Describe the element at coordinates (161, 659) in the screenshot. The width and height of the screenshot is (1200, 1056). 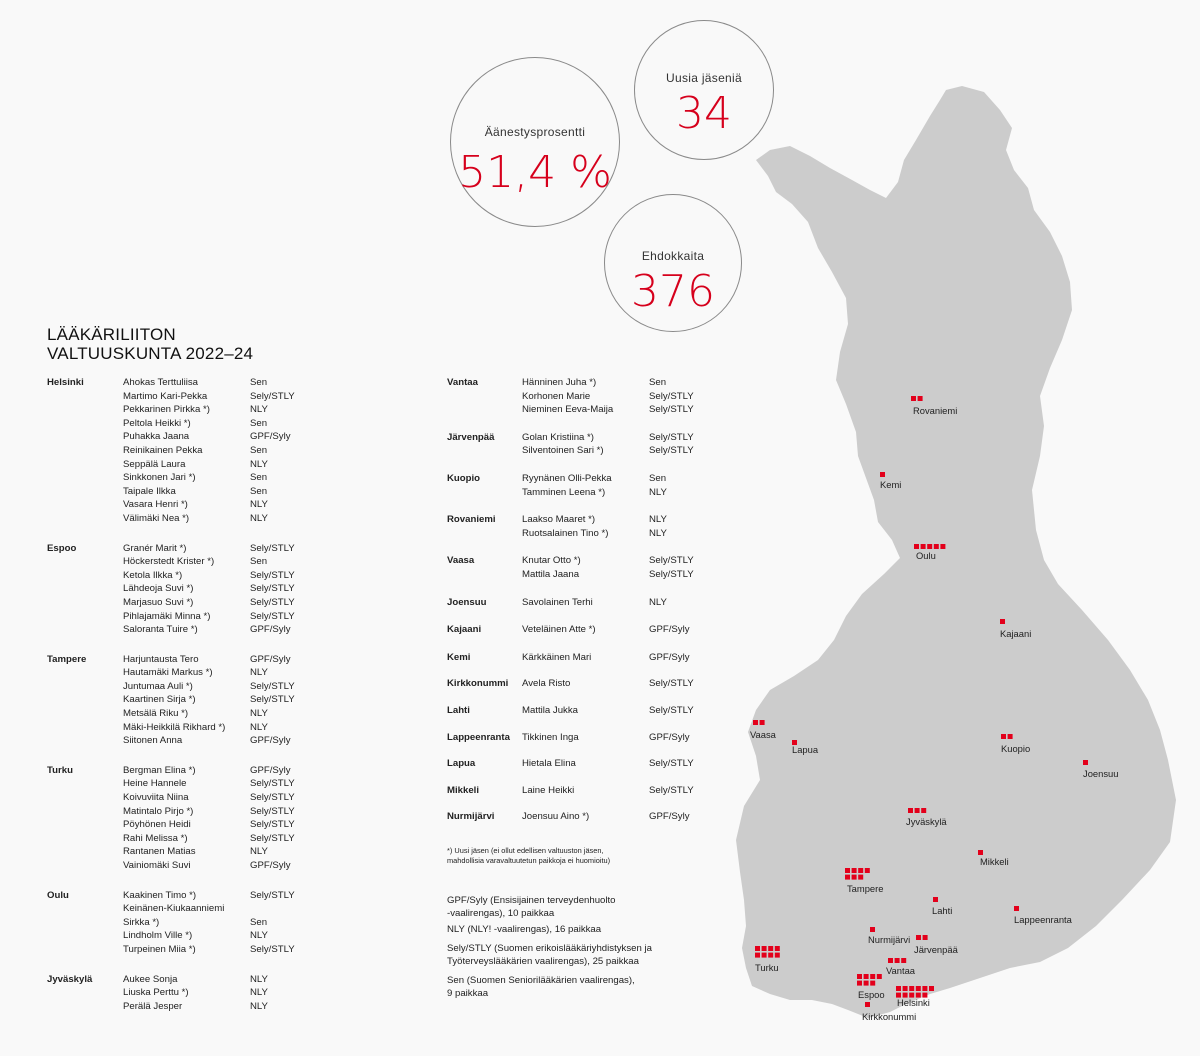
I see `member-name: Harjuntausta Tero` at that location.